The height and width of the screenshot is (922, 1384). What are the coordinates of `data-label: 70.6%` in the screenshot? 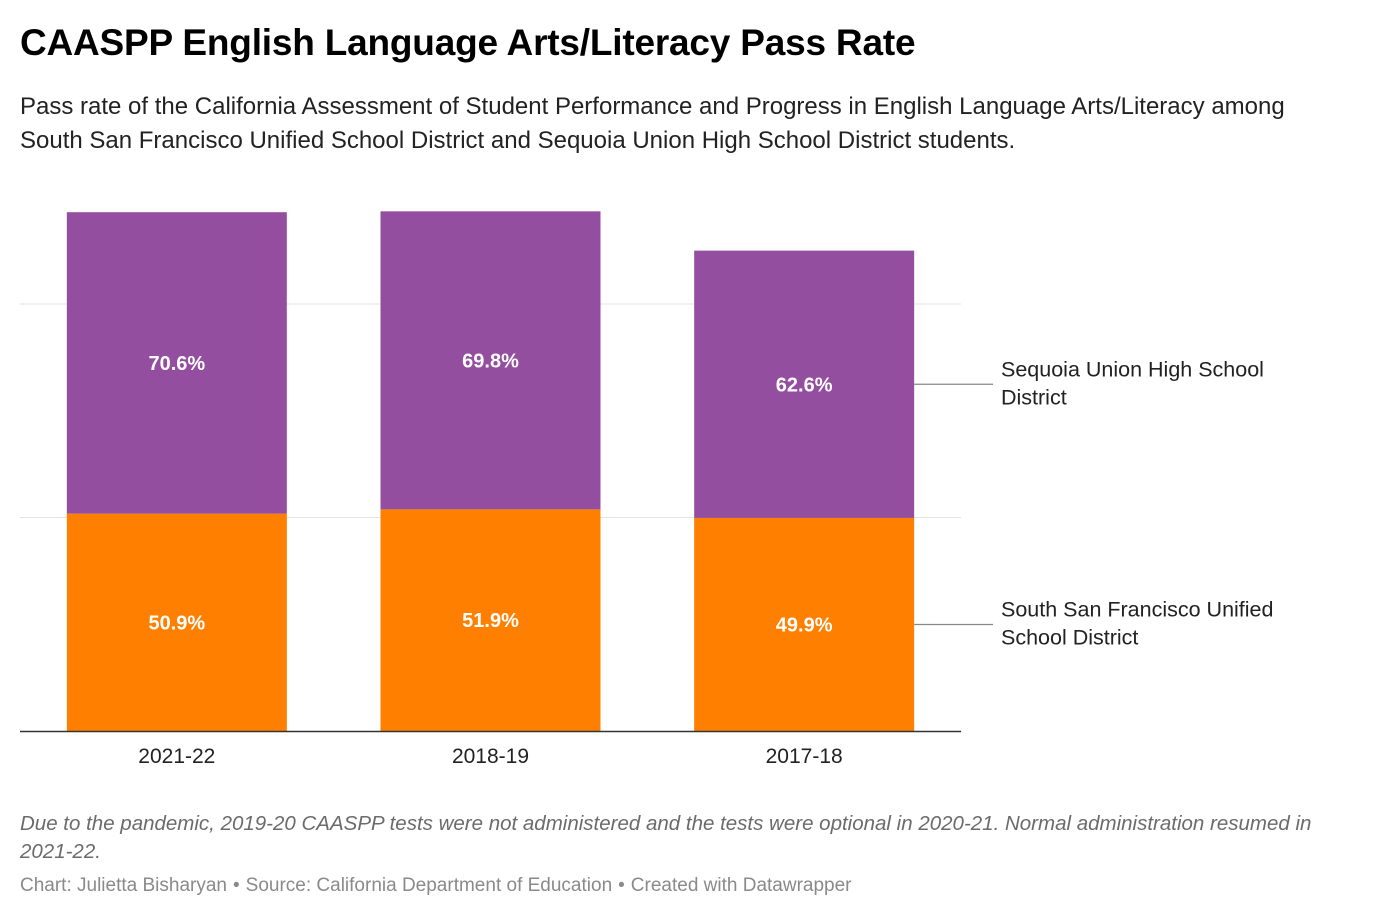 It's located at (176, 364).